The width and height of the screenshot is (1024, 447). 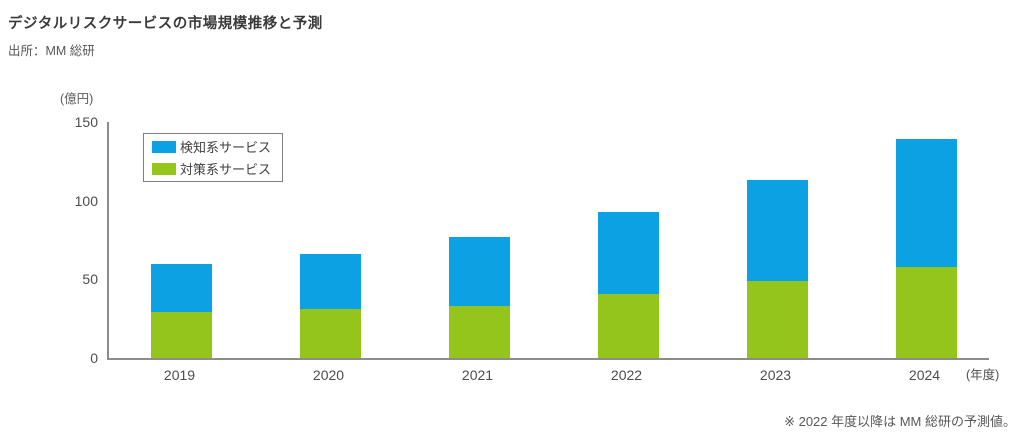 I want to click on stacked-bar-2024, so click(x=926, y=248).